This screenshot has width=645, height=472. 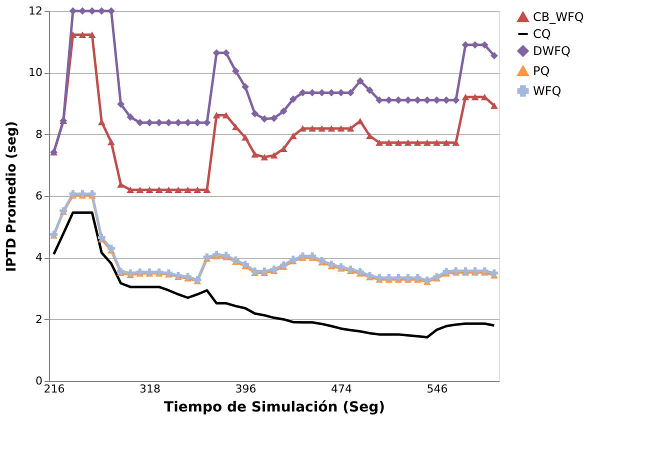 I want to click on y-axis-title: IPTD Promedio (seg), so click(x=12, y=196).